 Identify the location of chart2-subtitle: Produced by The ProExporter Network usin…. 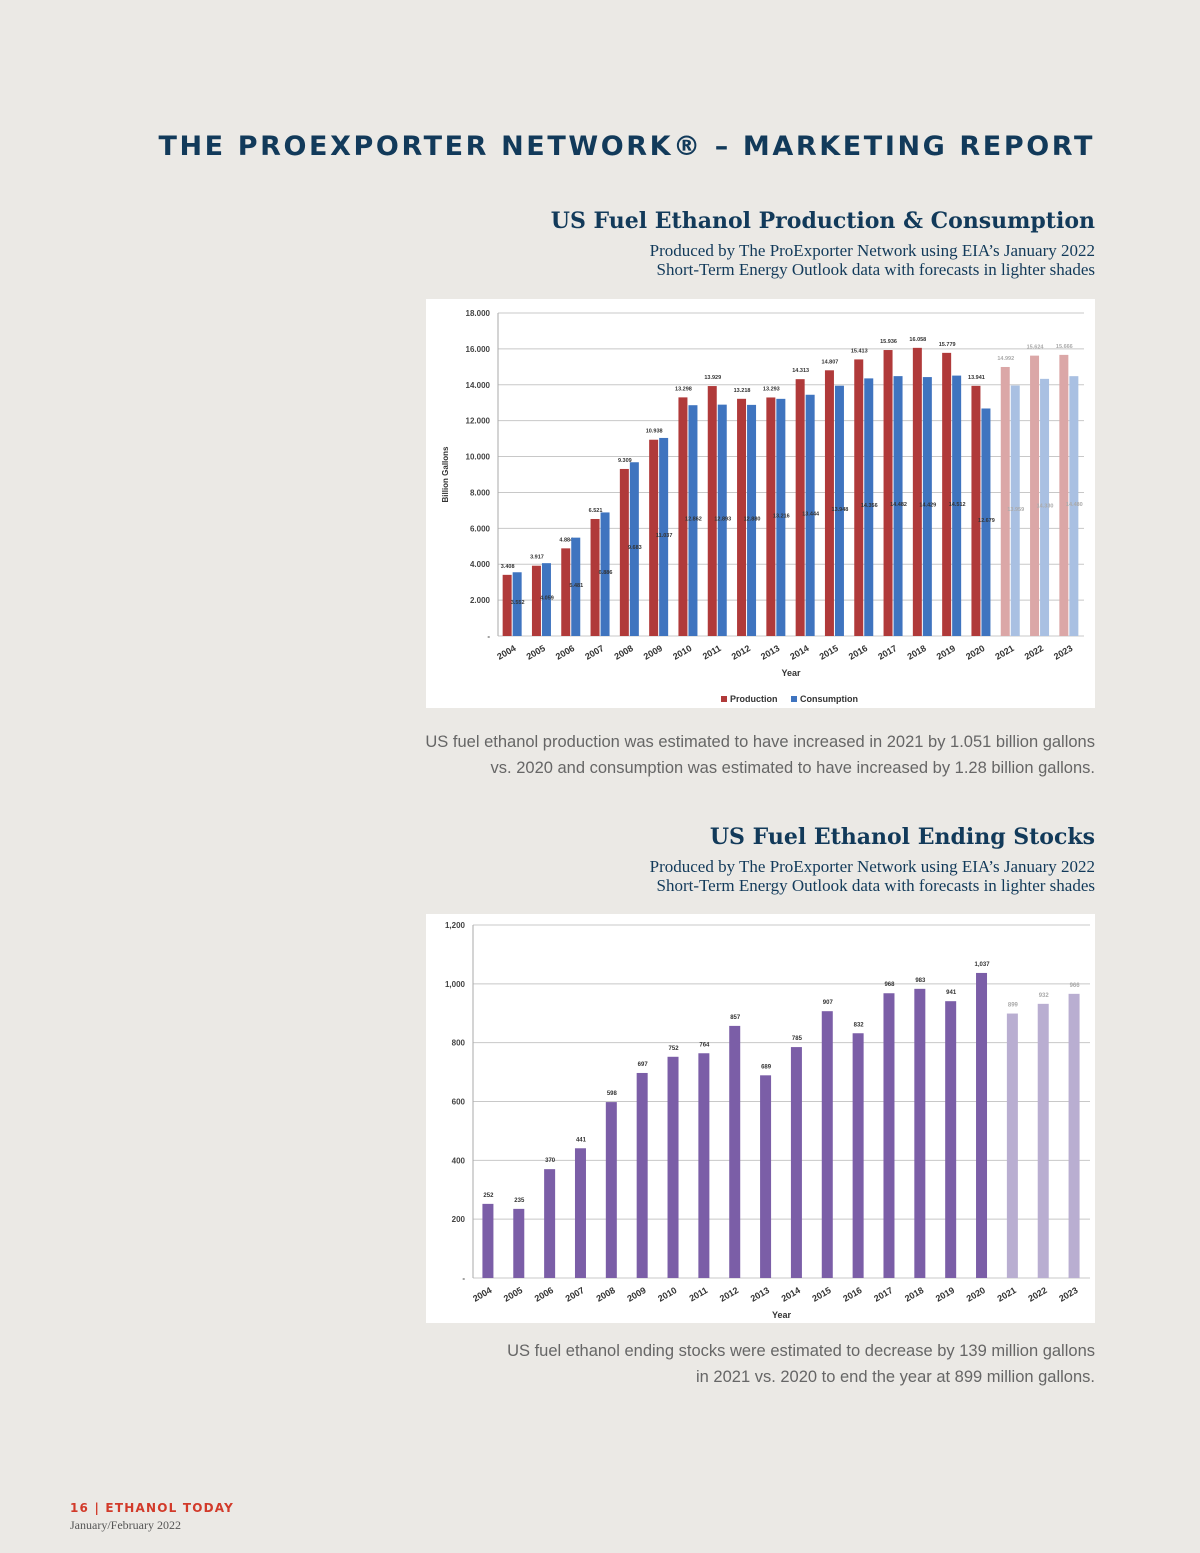
(872, 876).